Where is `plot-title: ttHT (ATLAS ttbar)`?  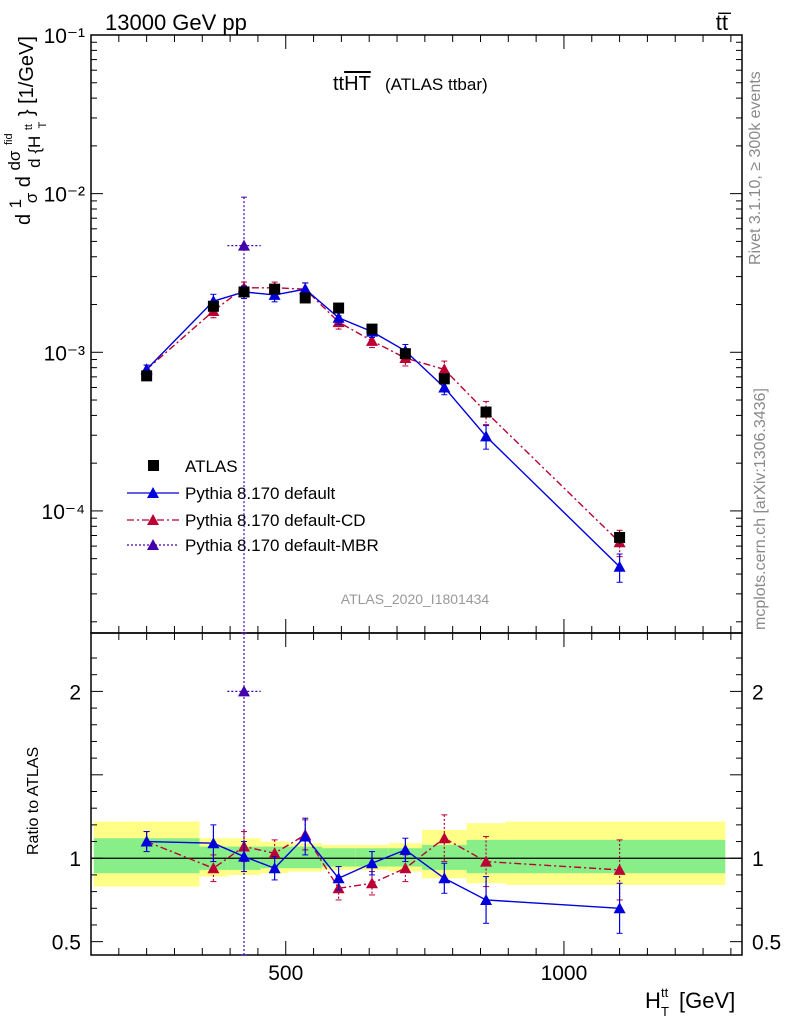 plot-title: ttHT (ATLAS ttbar) is located at coordinates (410, 84).